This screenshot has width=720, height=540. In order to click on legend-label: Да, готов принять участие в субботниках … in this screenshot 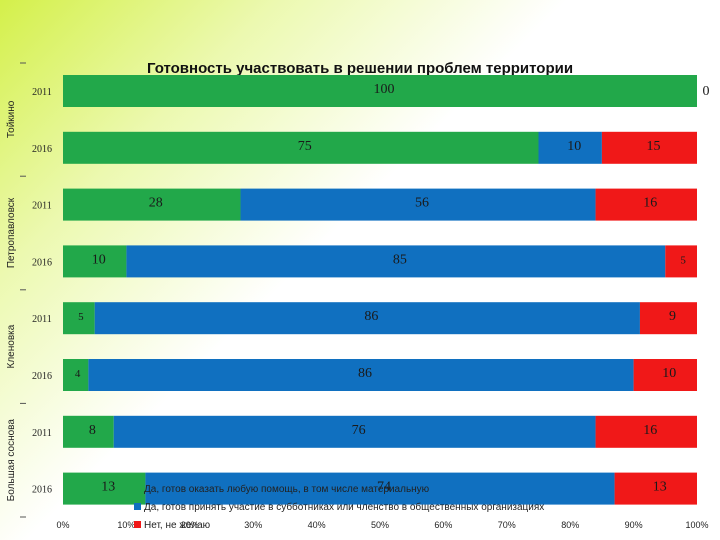, I will do `click(344, 507)`.